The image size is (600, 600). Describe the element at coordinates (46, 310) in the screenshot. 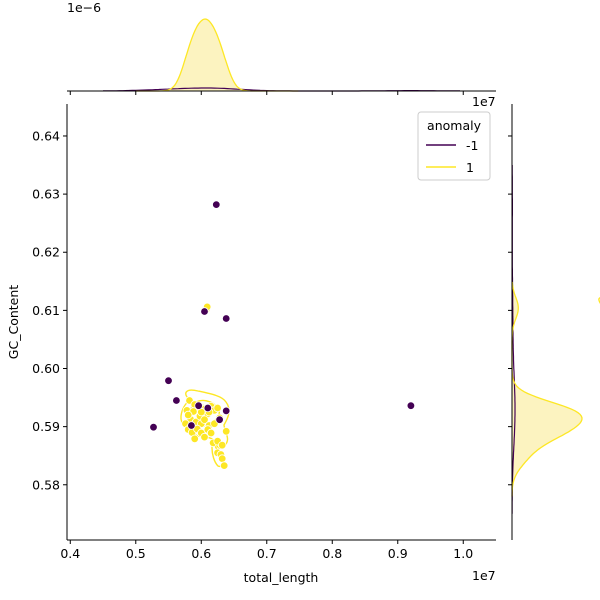

I see `y-tick-label: 0.61` at that location.